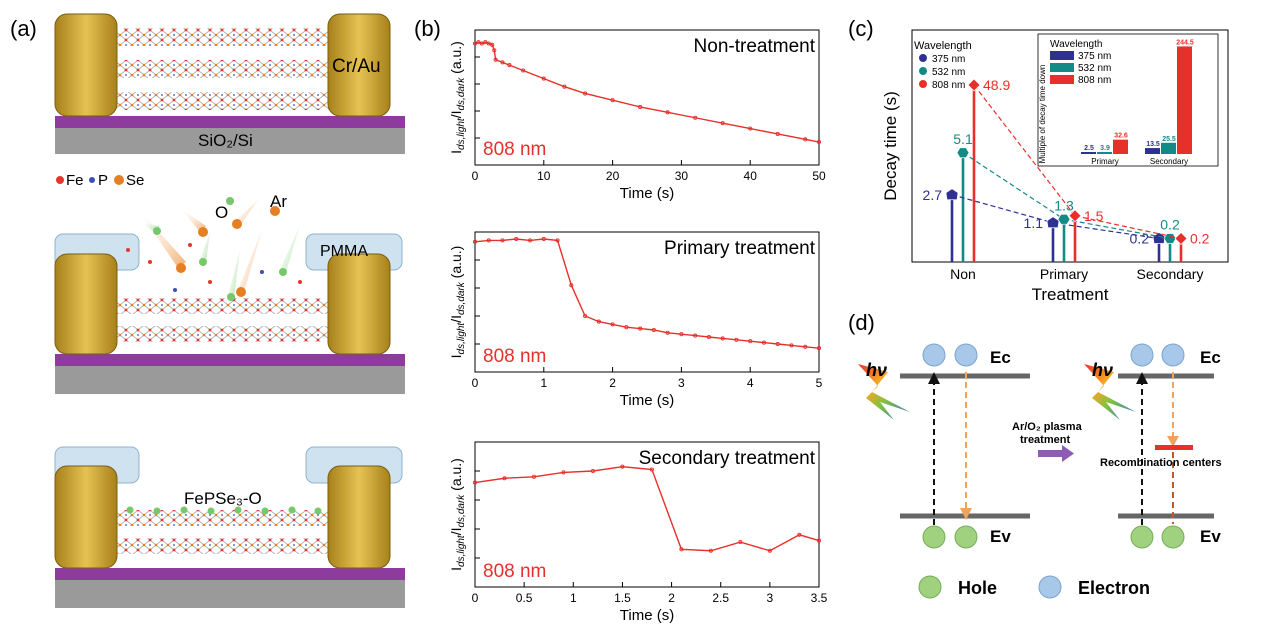  I want to click on legend-marker, so click(923, 84).